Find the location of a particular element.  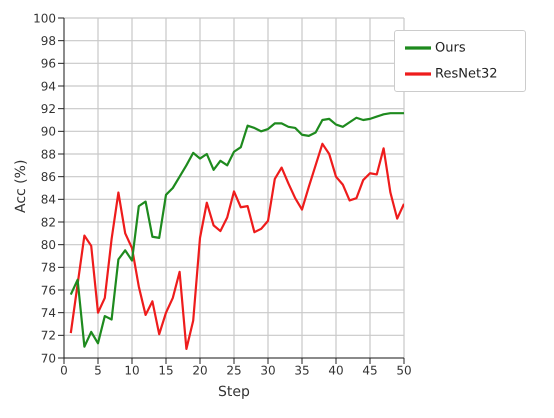

x-tick-label: 15 is located at coordinates (166, 371).